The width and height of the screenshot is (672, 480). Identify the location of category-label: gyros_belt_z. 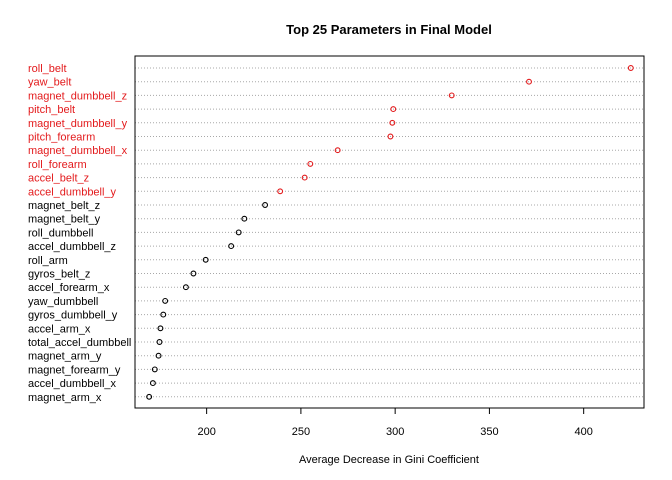
(59, 275).